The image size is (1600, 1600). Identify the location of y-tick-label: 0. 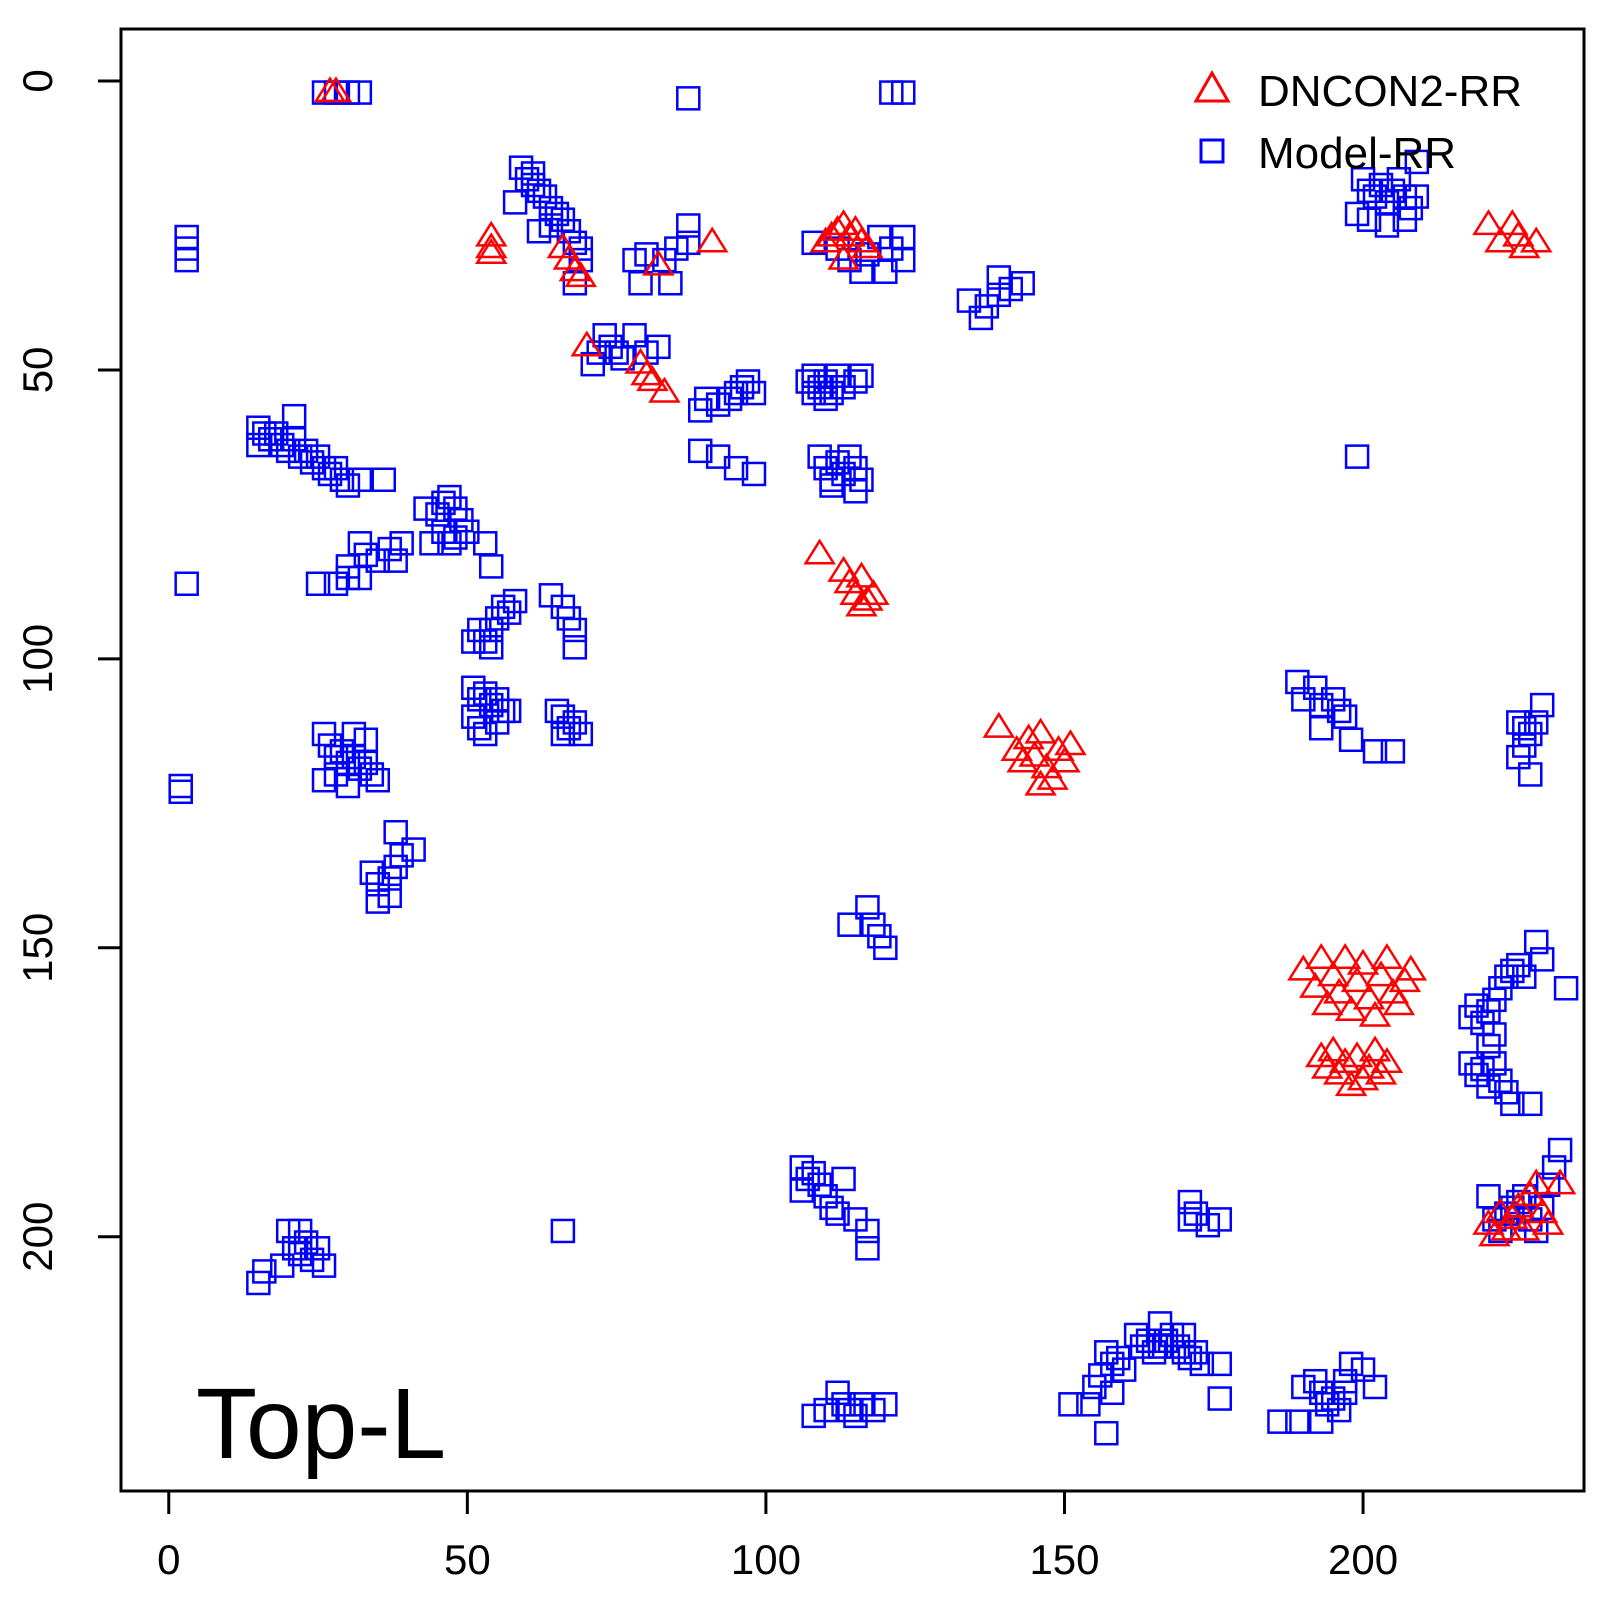
(37, 80).